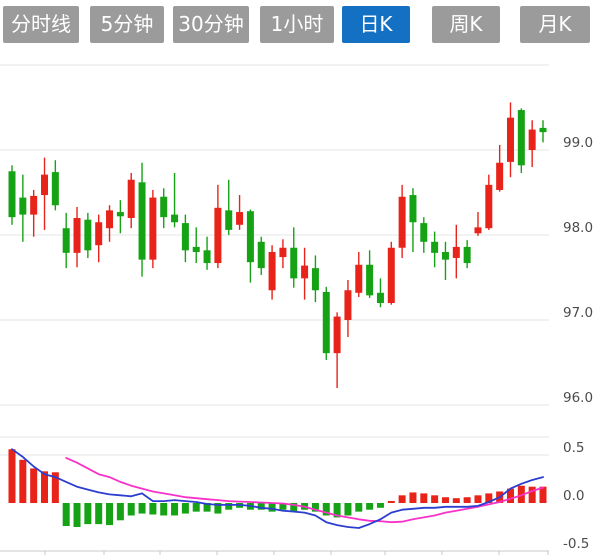 The width and height of the screenshot is (601, 555). I want to click on tab-30min: 30分钟, so click(211, 24).